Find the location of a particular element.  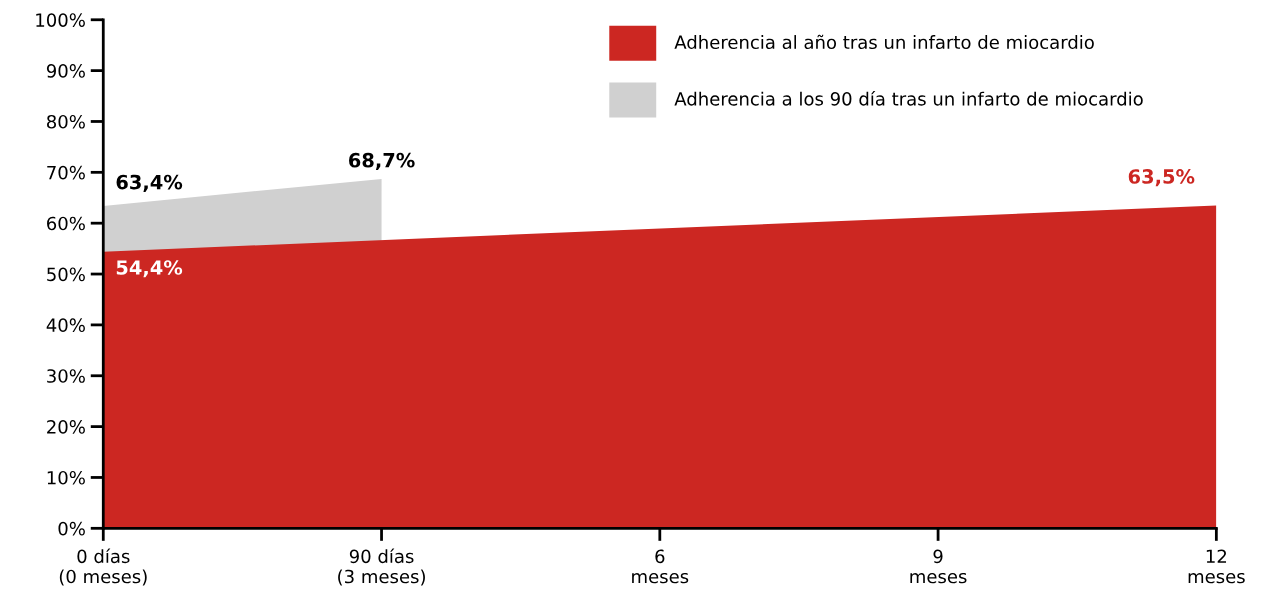

data-label: 54,4% is located at coordinates (149, 269).